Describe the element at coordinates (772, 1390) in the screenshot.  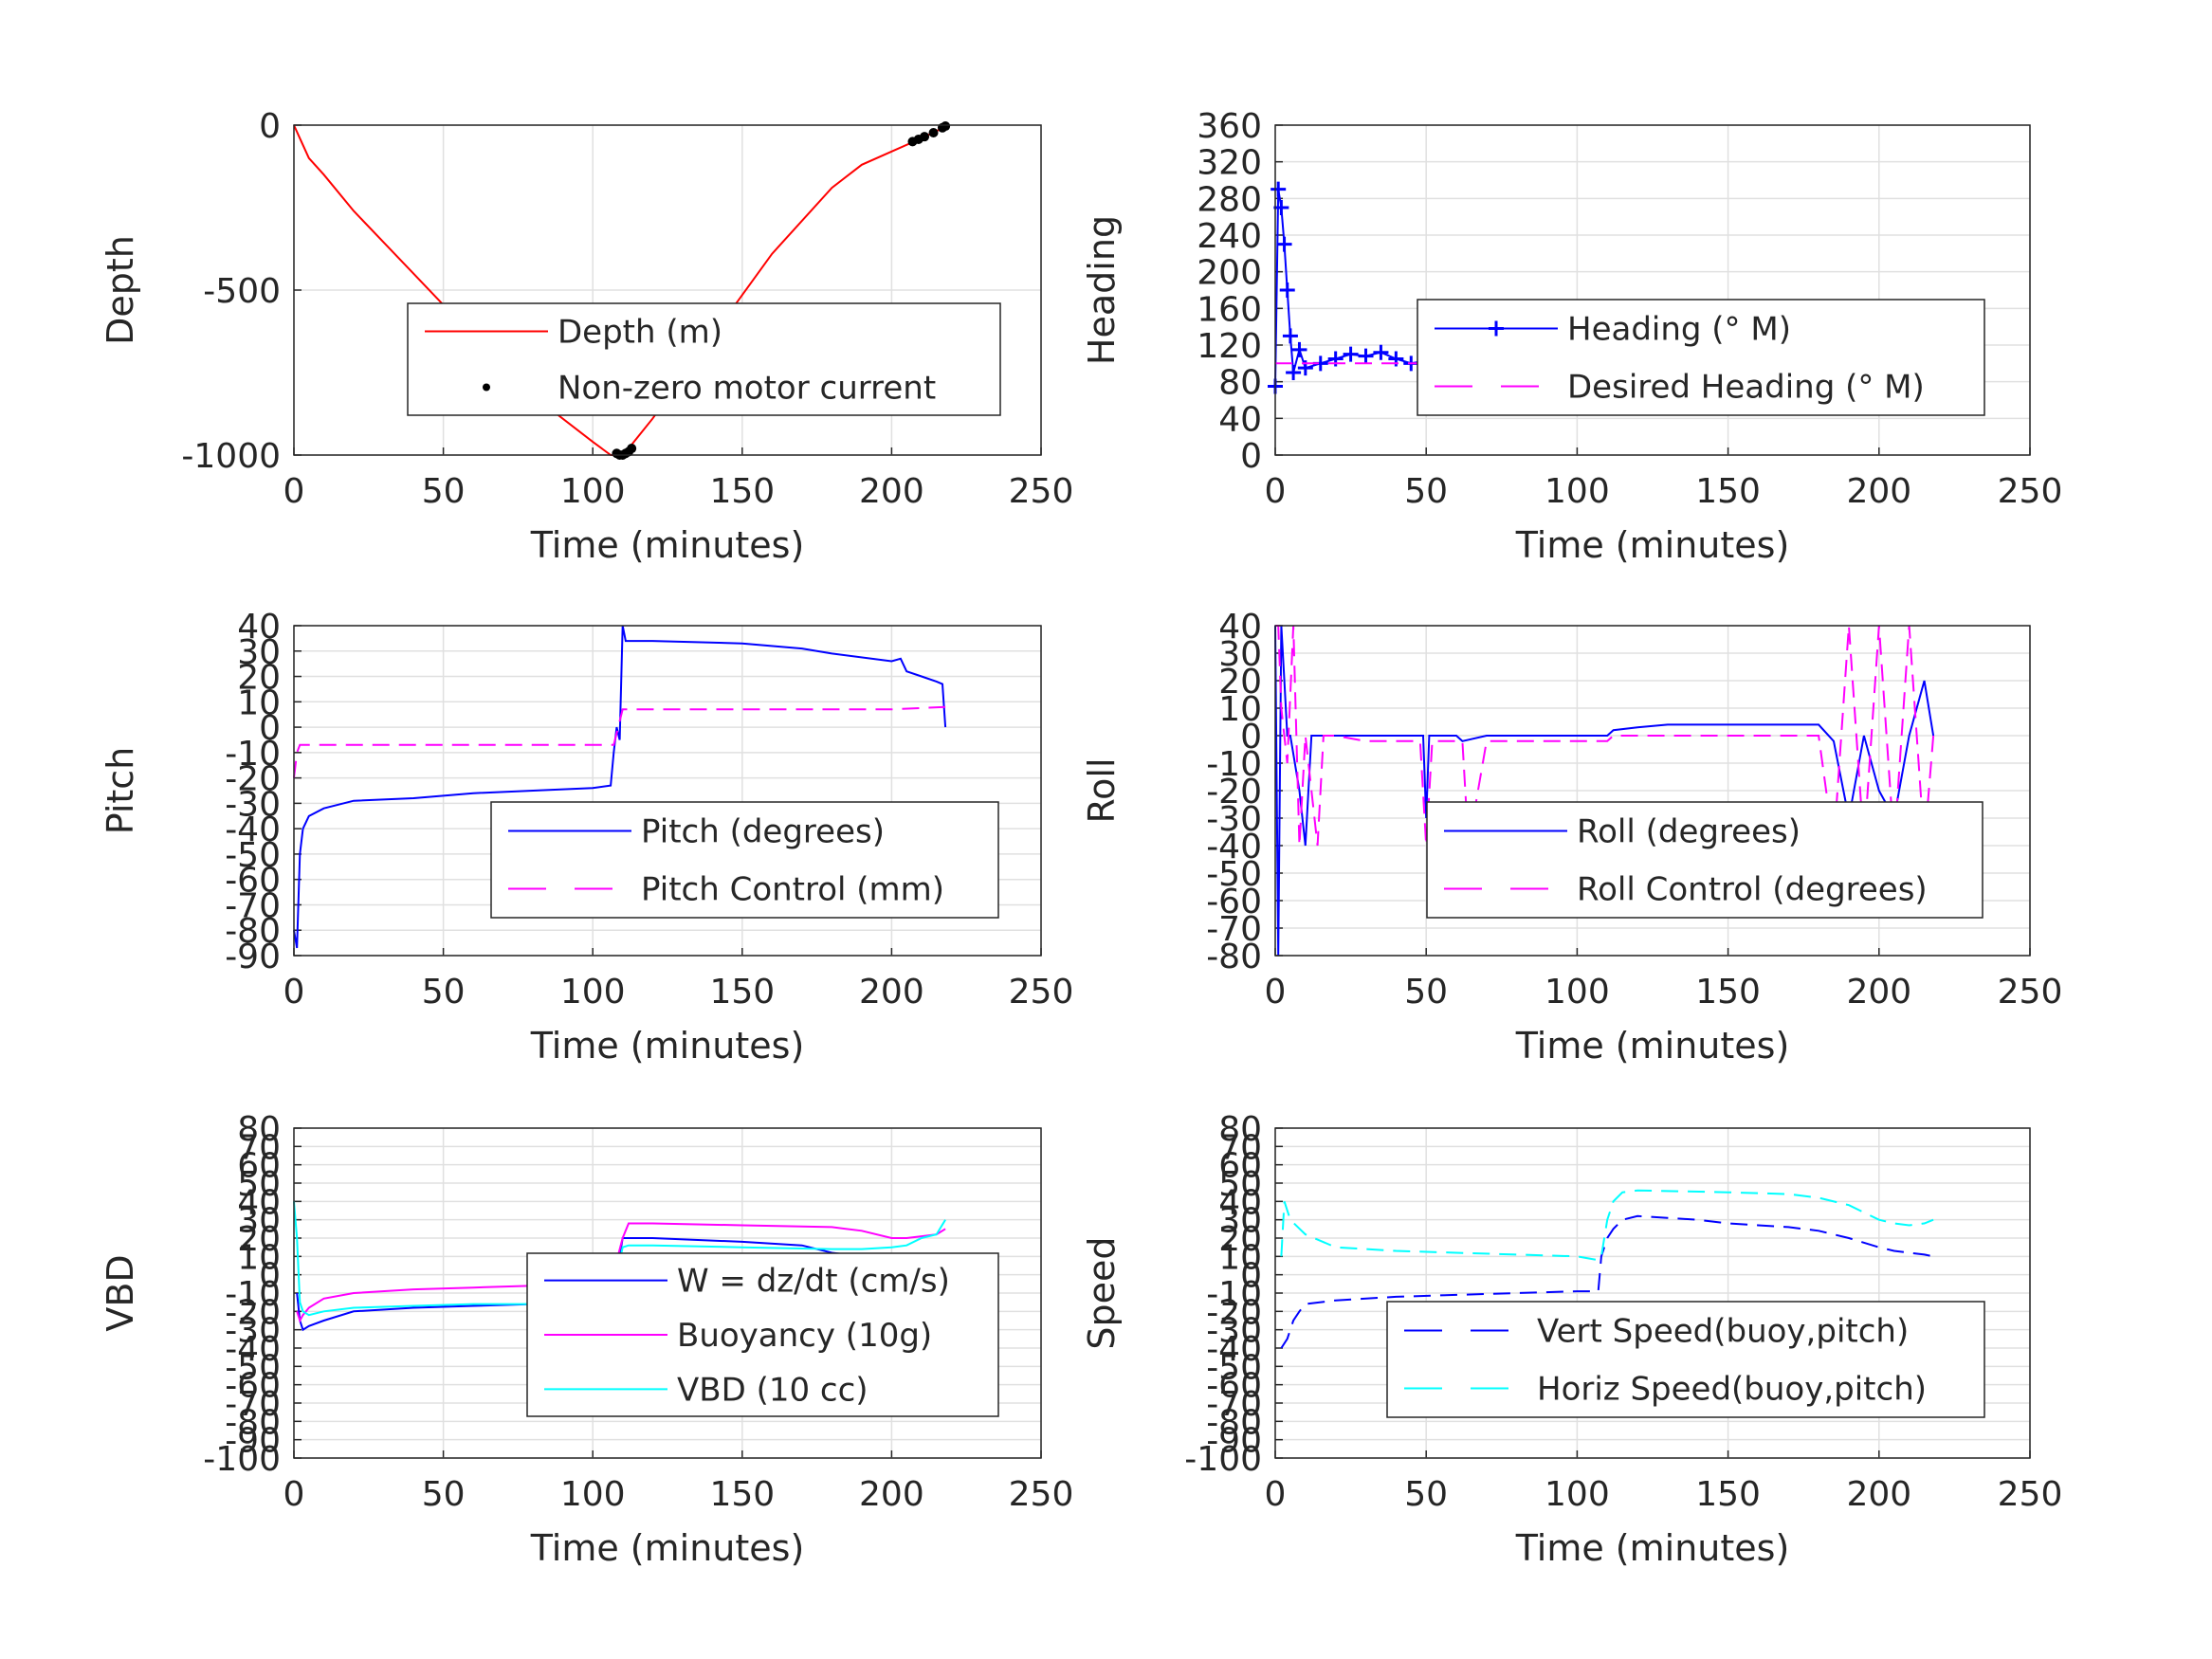
I see `vbd-legend-label: VBD (10 cc)` at that location.